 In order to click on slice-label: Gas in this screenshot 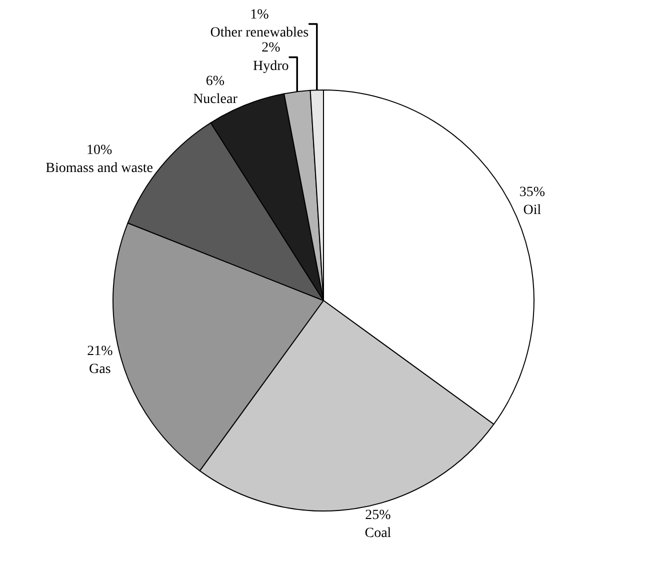, I will do `click(100, 370)`.